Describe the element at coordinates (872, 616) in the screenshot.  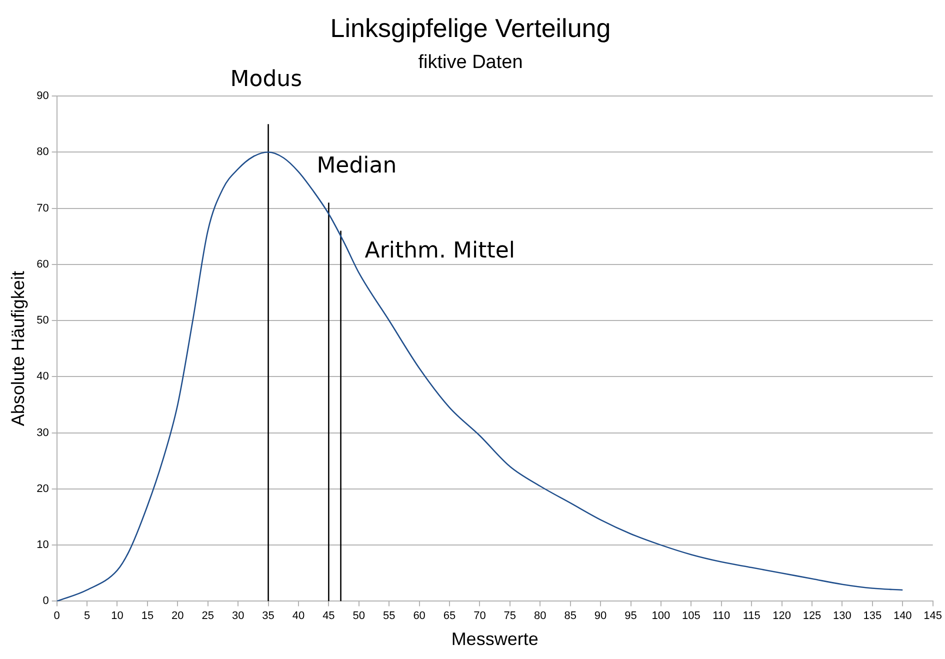
I see `x-tick-label: 135` at that location.